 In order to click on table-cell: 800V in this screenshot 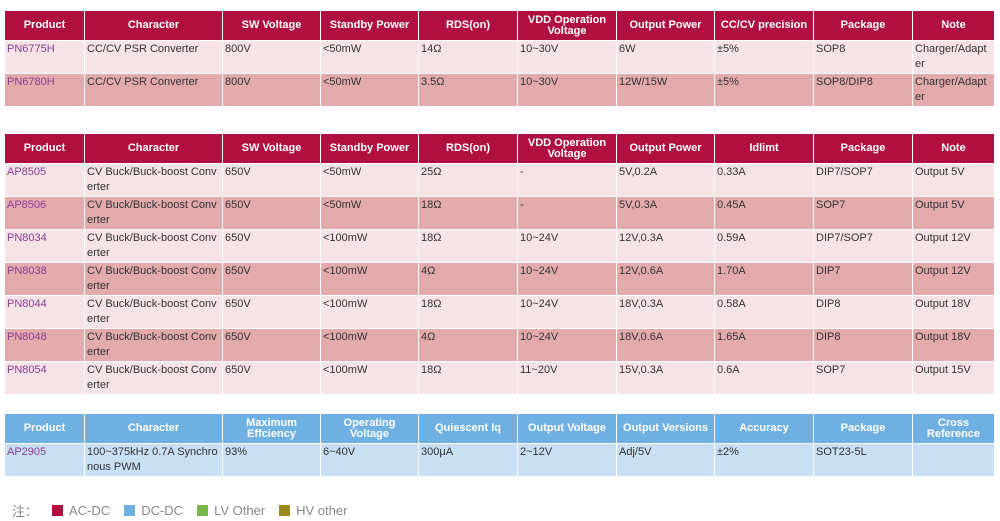, I will do `click(271, 57)`.